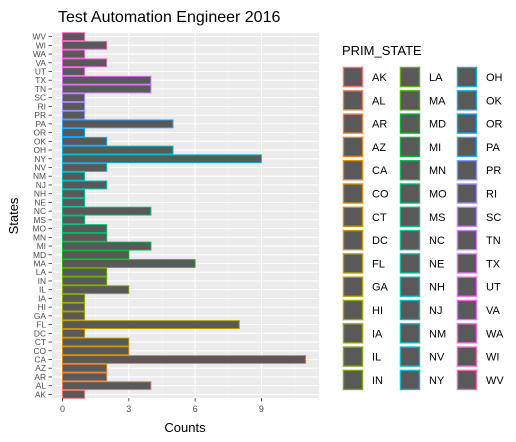 This screenshot has height=442, width=516. I want to click on y-tick-label: MD, so click(39, 255).